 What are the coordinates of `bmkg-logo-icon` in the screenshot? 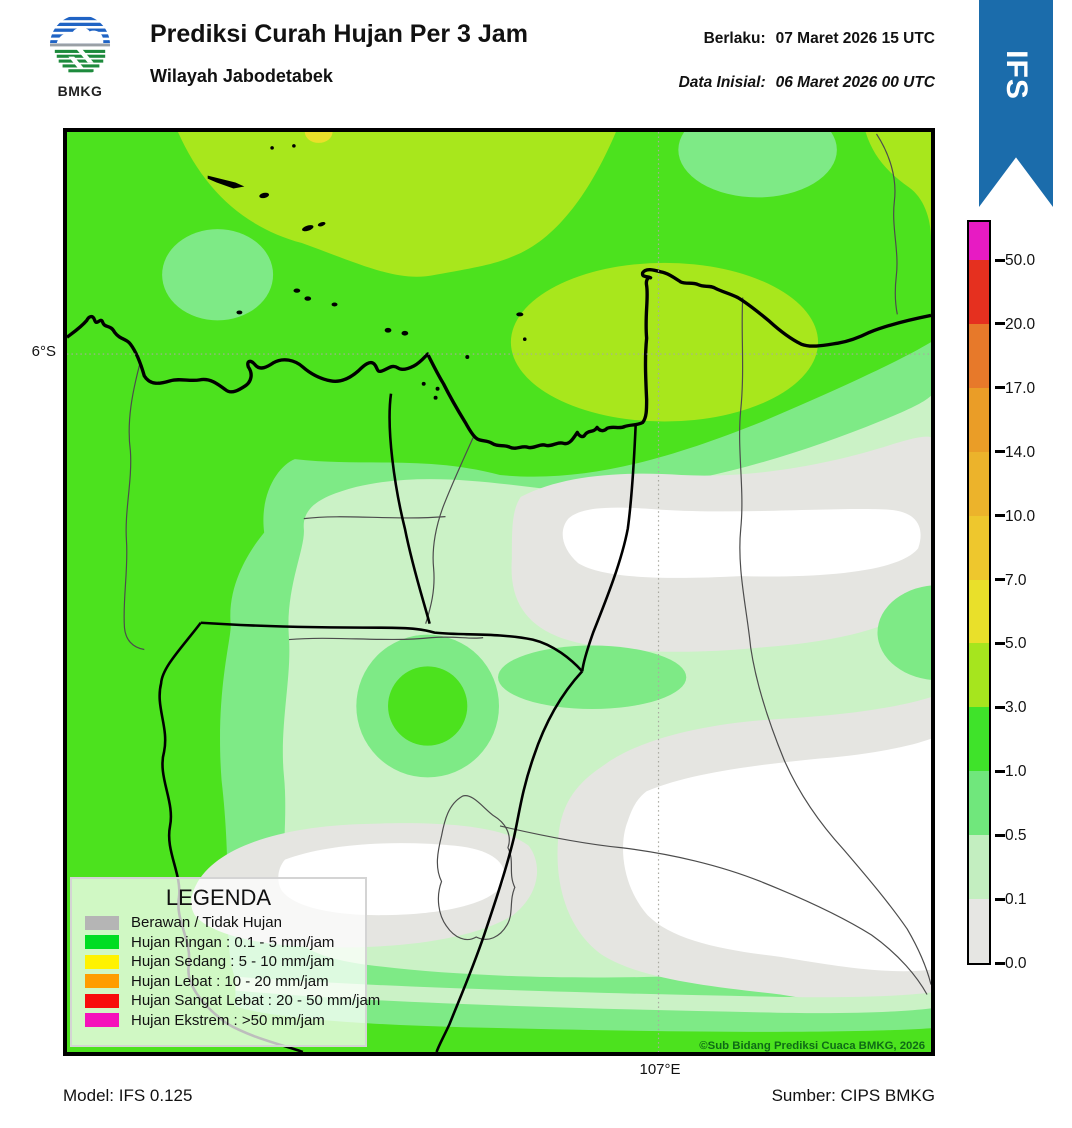 It's located at (80, 45).